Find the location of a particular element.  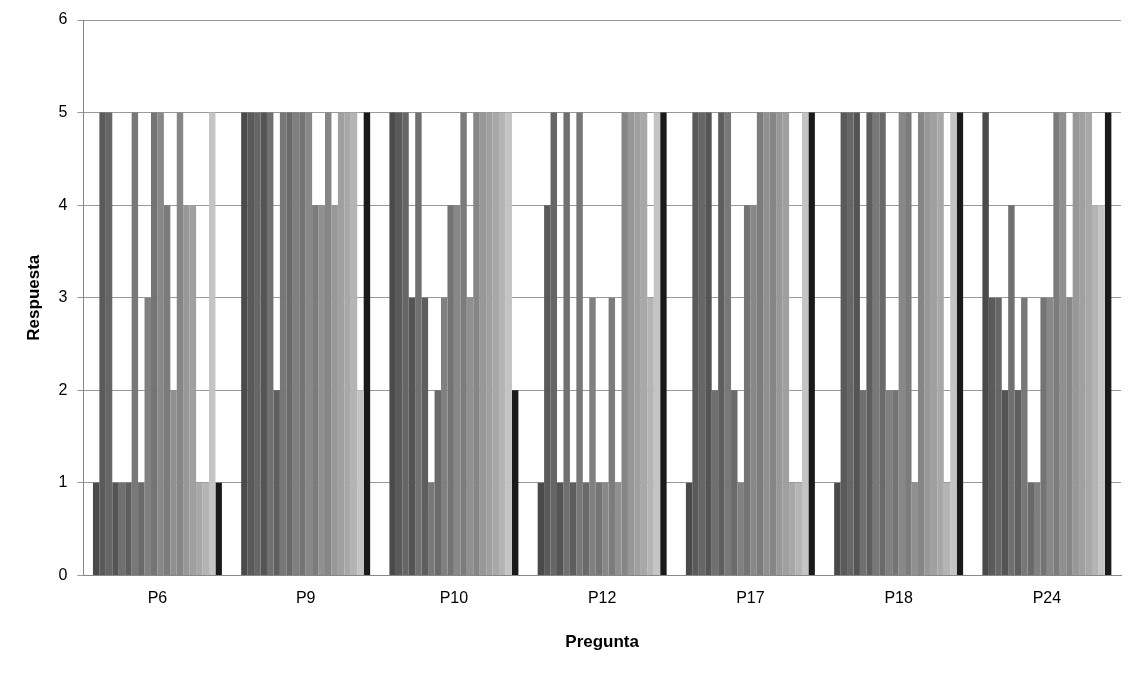

y-tick-label: 4 is located at coordinates (63, 204).